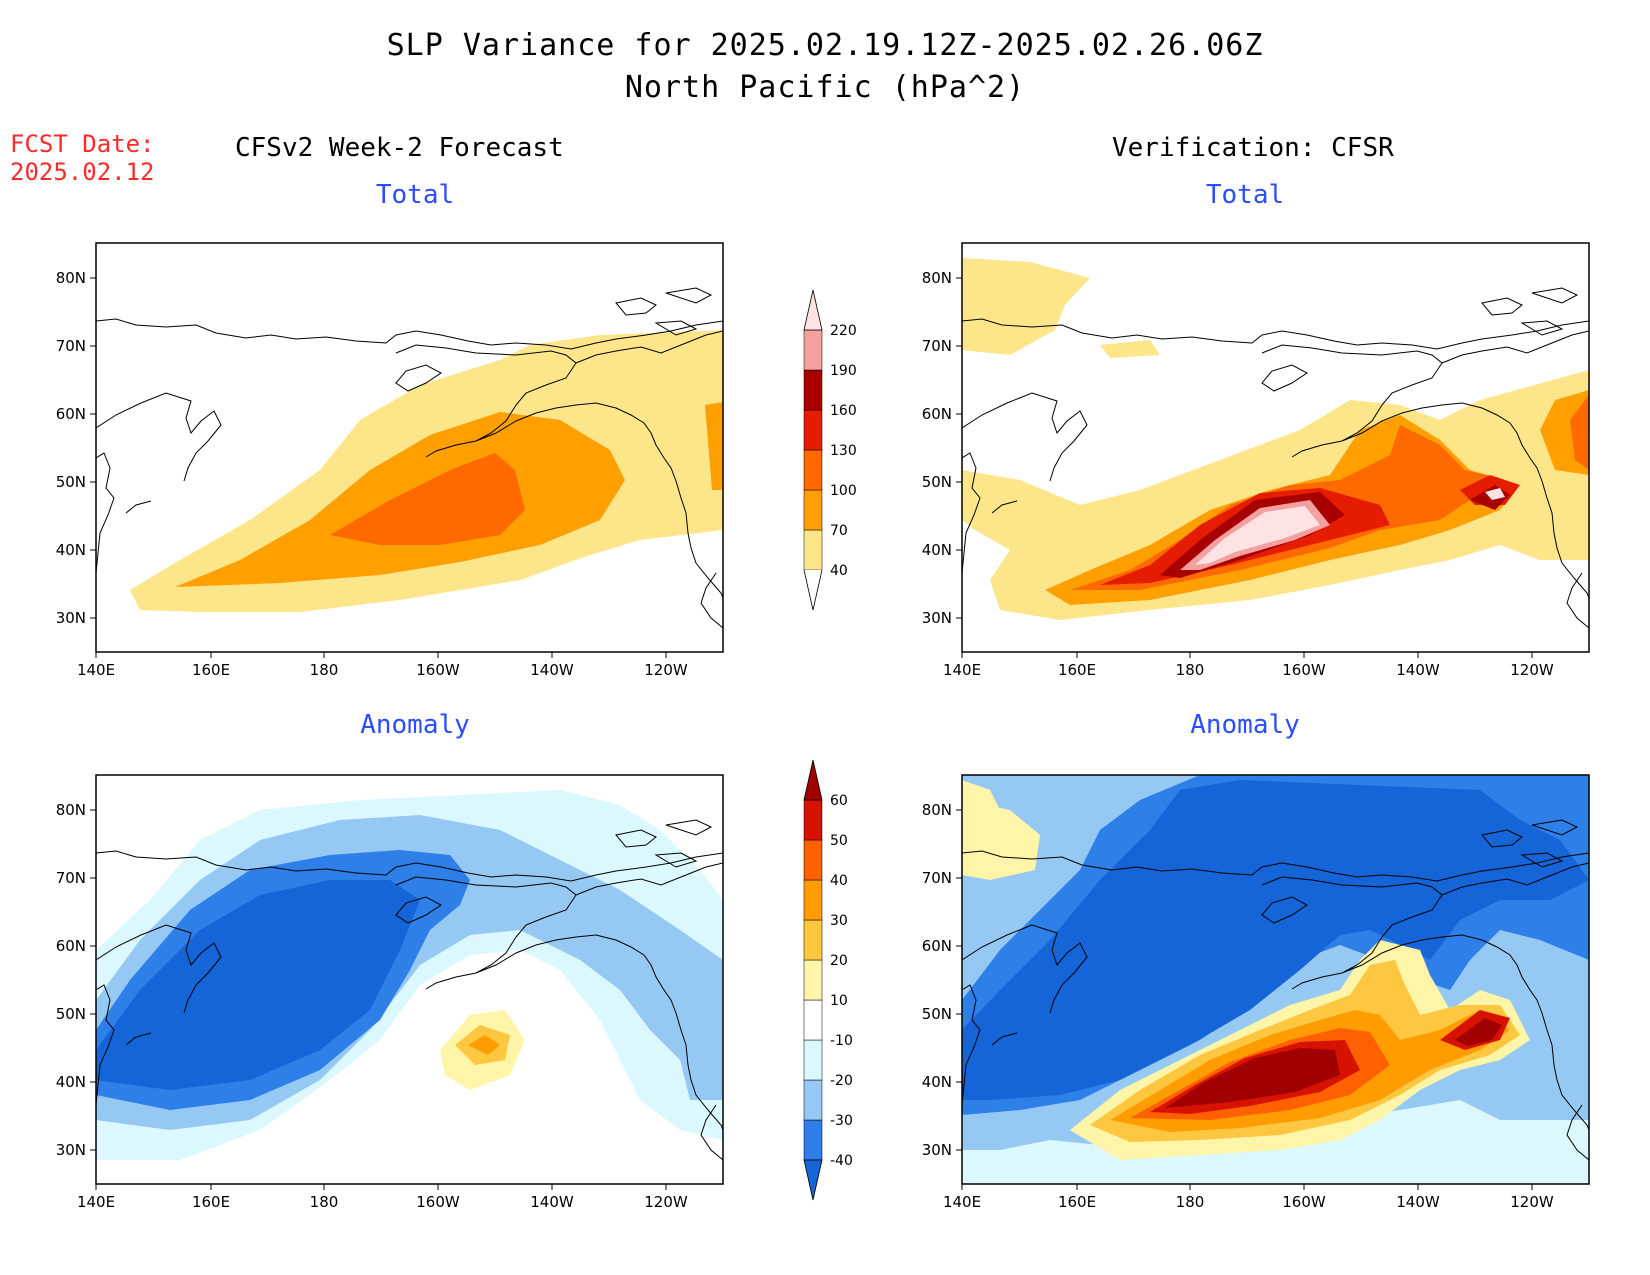 The image size is (1650, 1275). I want to click on colorbar-tick-label: 190, so click(843, 371).